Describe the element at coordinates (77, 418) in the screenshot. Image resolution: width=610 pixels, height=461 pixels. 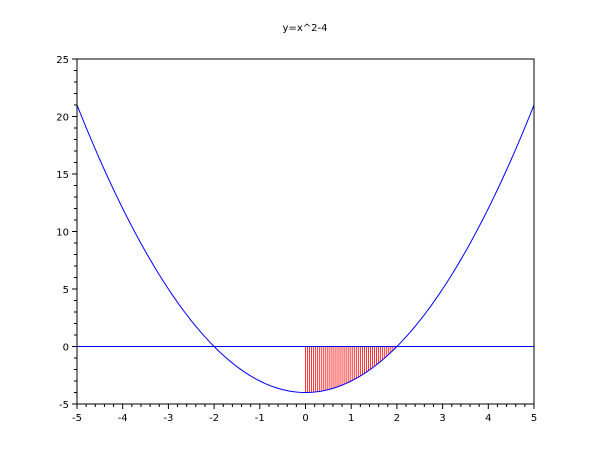
I see `x-tick-label: -5` at that location.